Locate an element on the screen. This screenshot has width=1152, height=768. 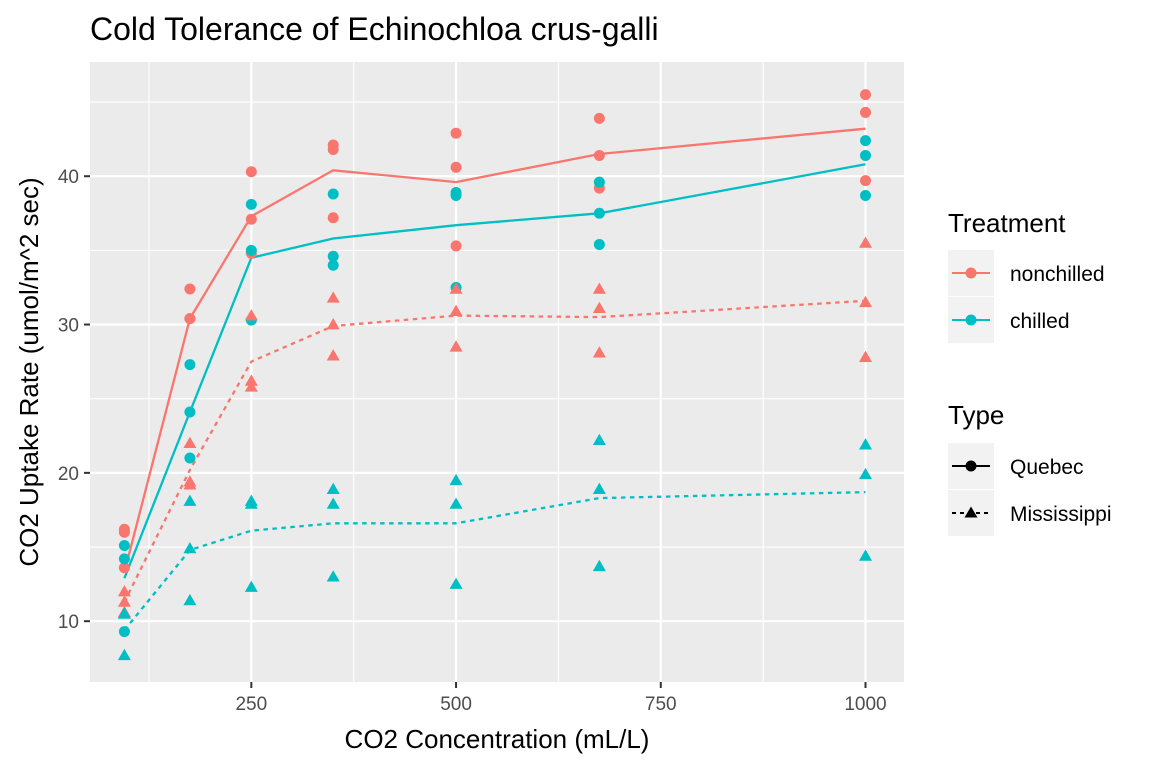
legend-label-mississippi: Mississippi is located at coordinates (1061, 514).